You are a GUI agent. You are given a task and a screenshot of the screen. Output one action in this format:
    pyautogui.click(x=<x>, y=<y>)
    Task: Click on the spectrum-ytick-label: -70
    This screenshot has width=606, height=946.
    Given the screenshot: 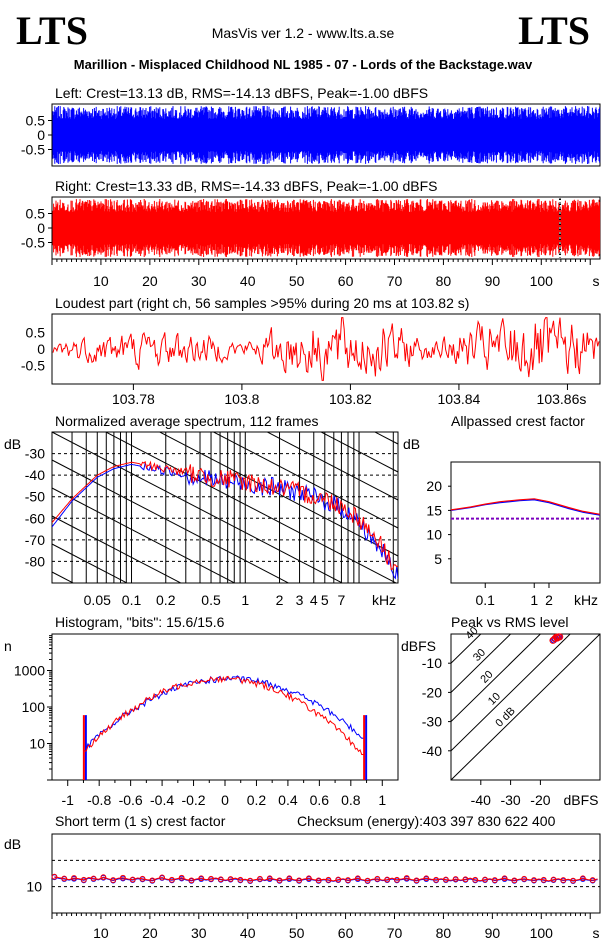 What is the action you would take?
    pyautogui.click(x=35, y=540)
    